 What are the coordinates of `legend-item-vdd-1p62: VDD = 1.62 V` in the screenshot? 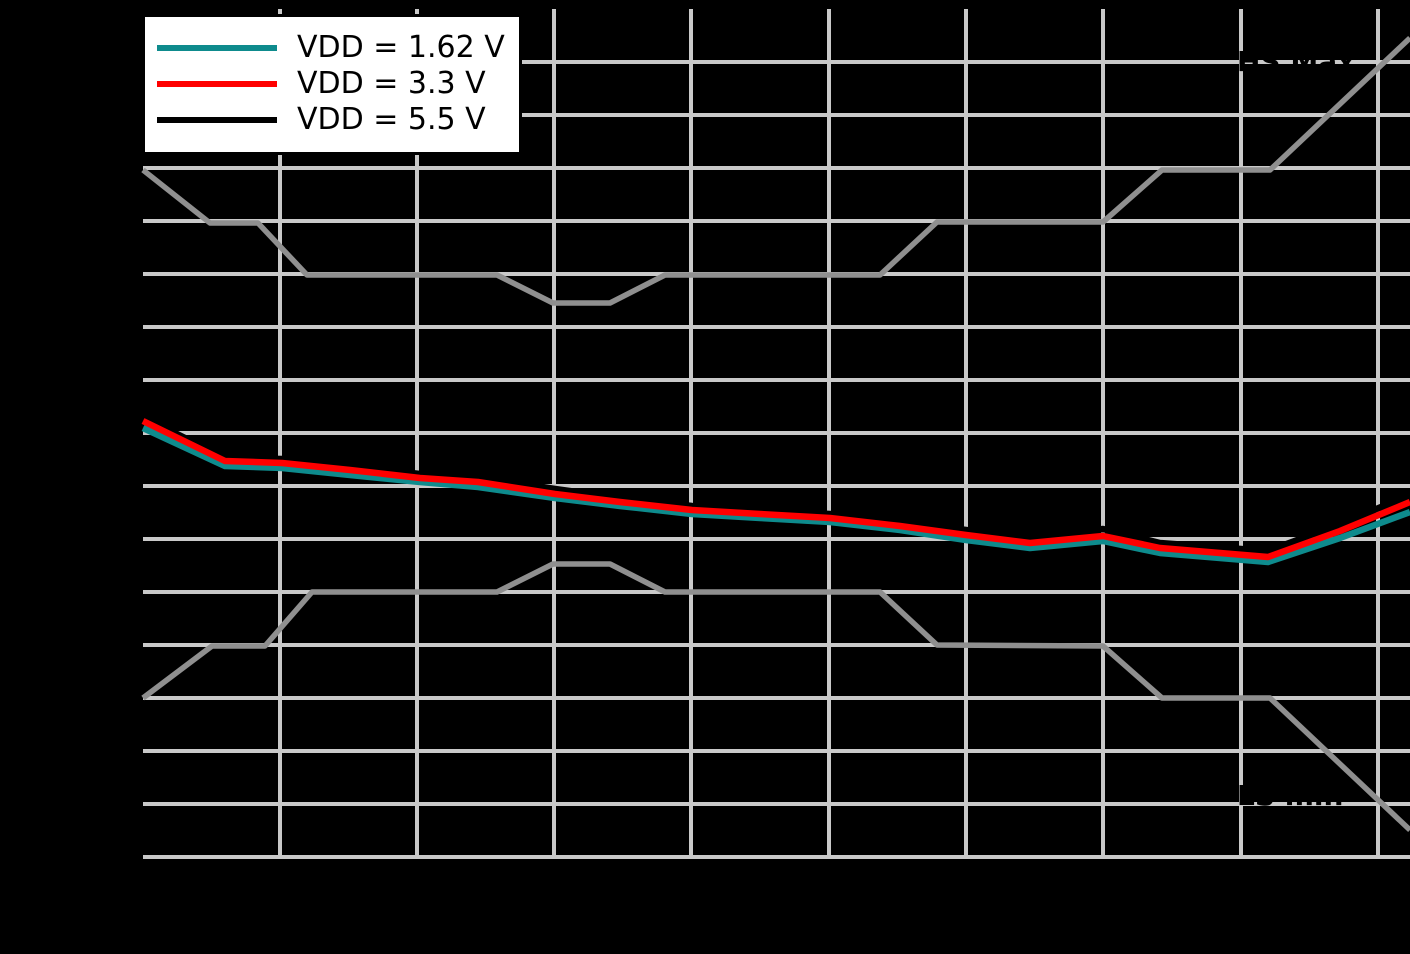 It's located at (338, 48).